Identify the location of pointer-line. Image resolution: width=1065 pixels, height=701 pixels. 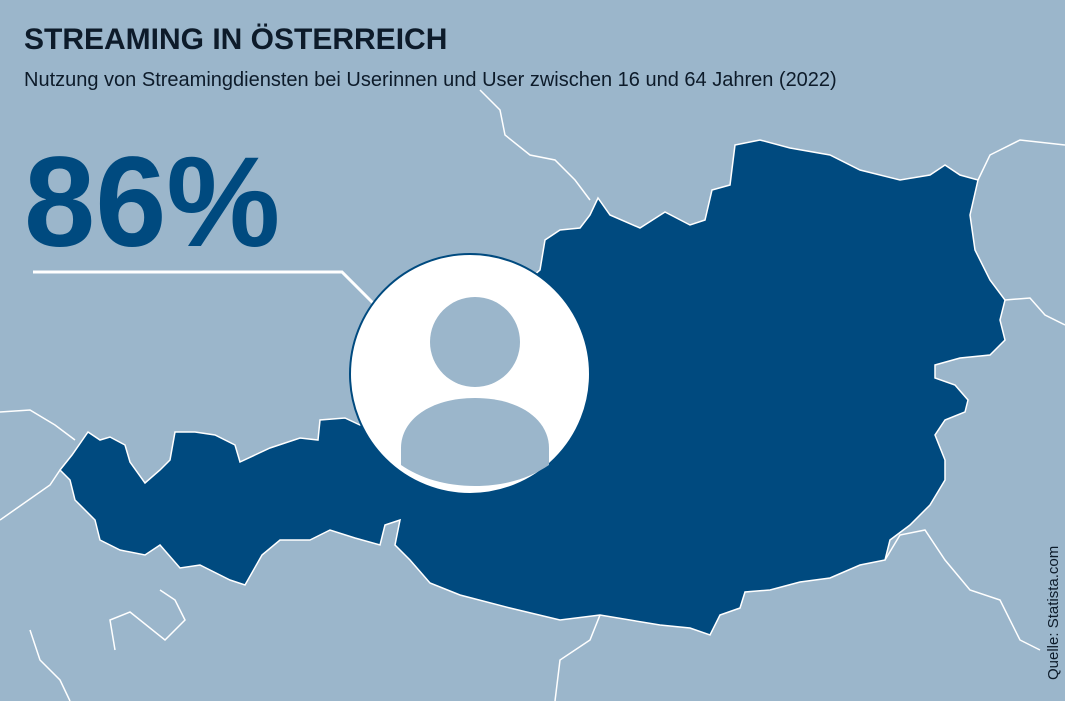
(205, 289).